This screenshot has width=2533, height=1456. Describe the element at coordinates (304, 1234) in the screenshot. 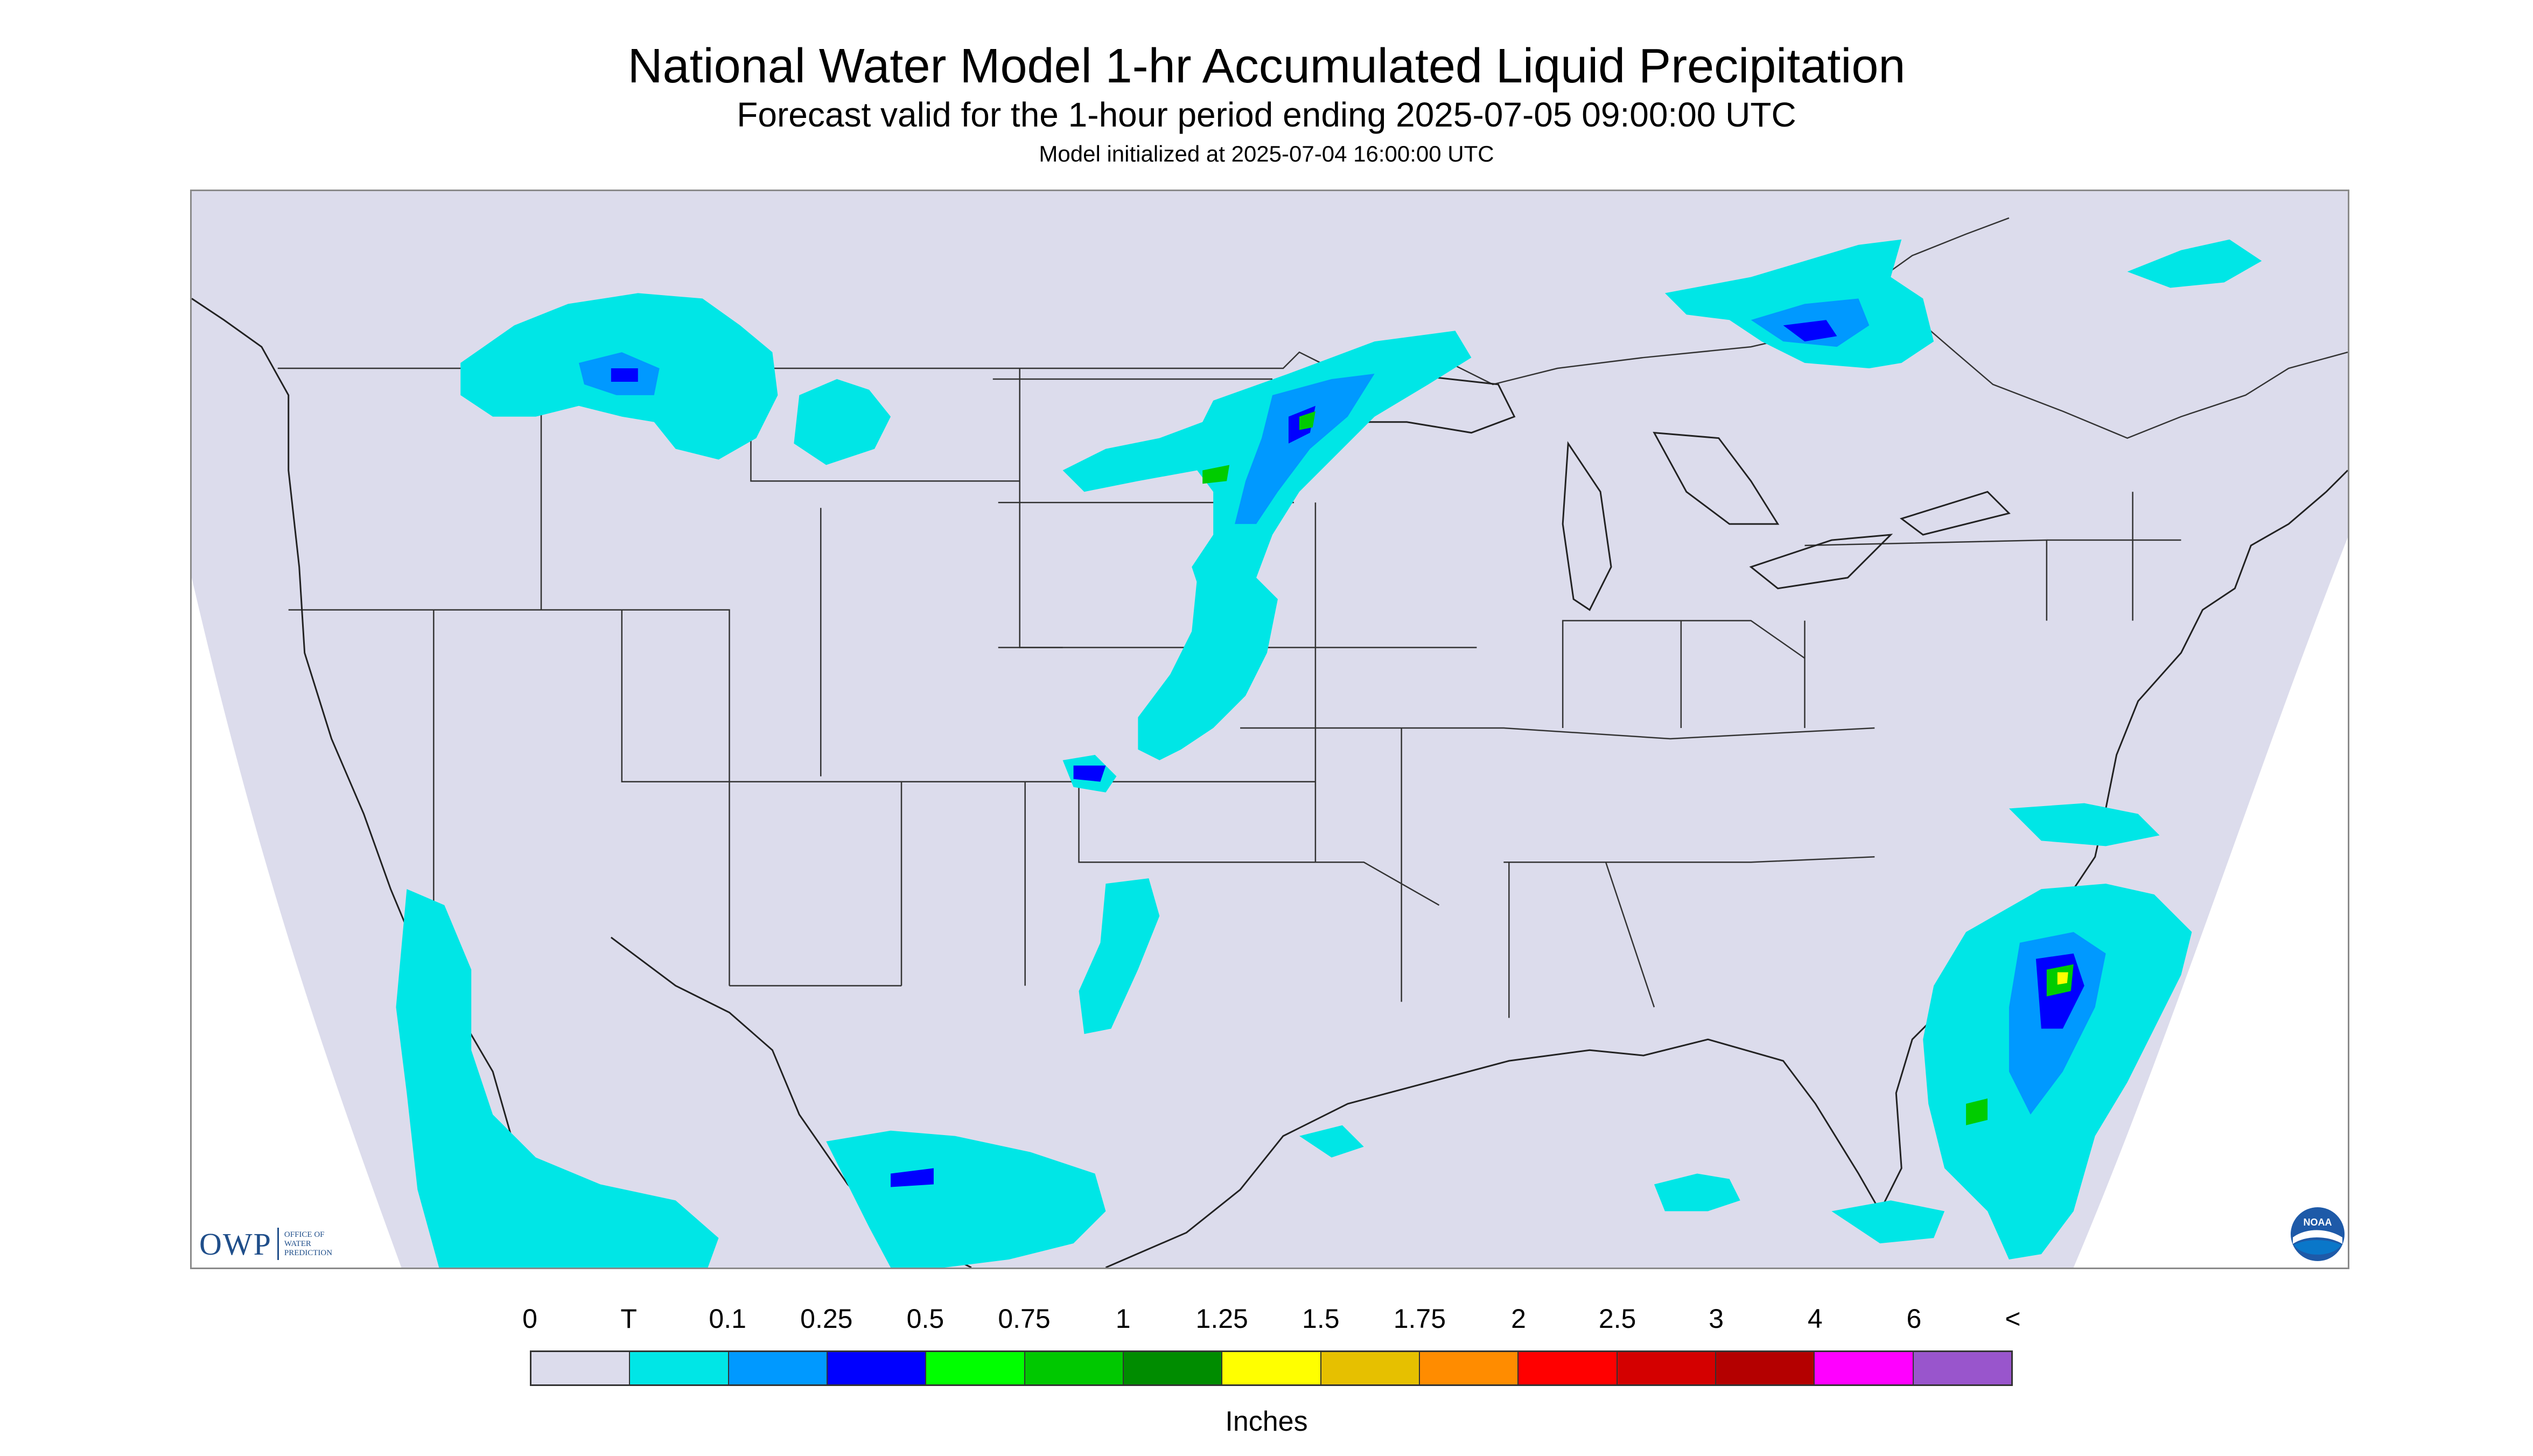

I see `owp-sub-line-1: OFFICE OF` at that location.